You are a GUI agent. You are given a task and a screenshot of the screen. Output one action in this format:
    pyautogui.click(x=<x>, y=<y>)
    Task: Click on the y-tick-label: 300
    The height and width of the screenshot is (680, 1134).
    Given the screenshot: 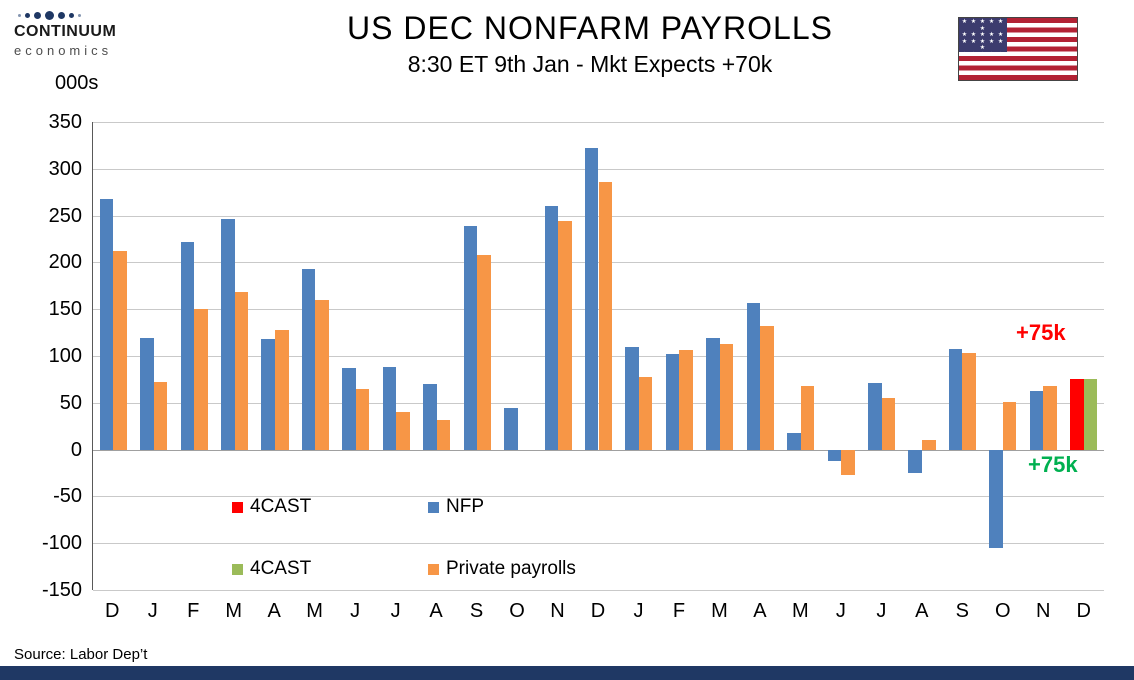 What is the action you would take?
    pyautogui.click(x=65, y=168)
    